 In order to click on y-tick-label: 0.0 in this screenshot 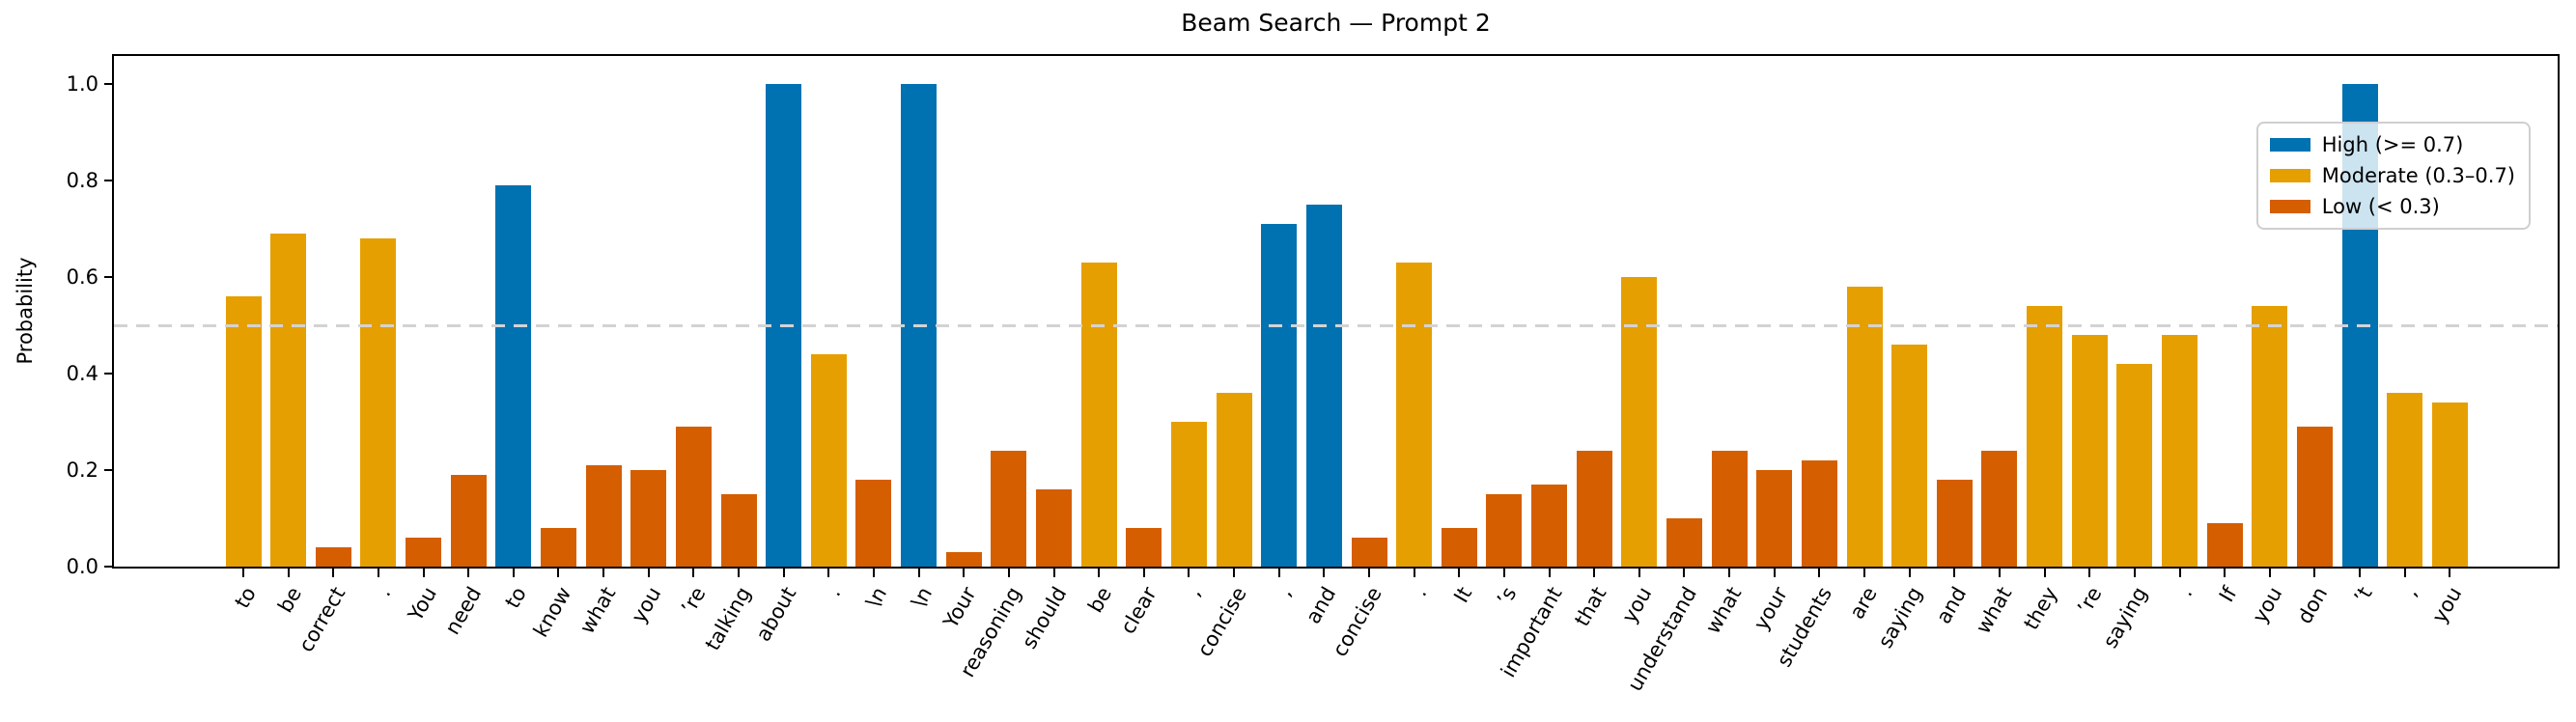, I will do `click(82, 567)`.